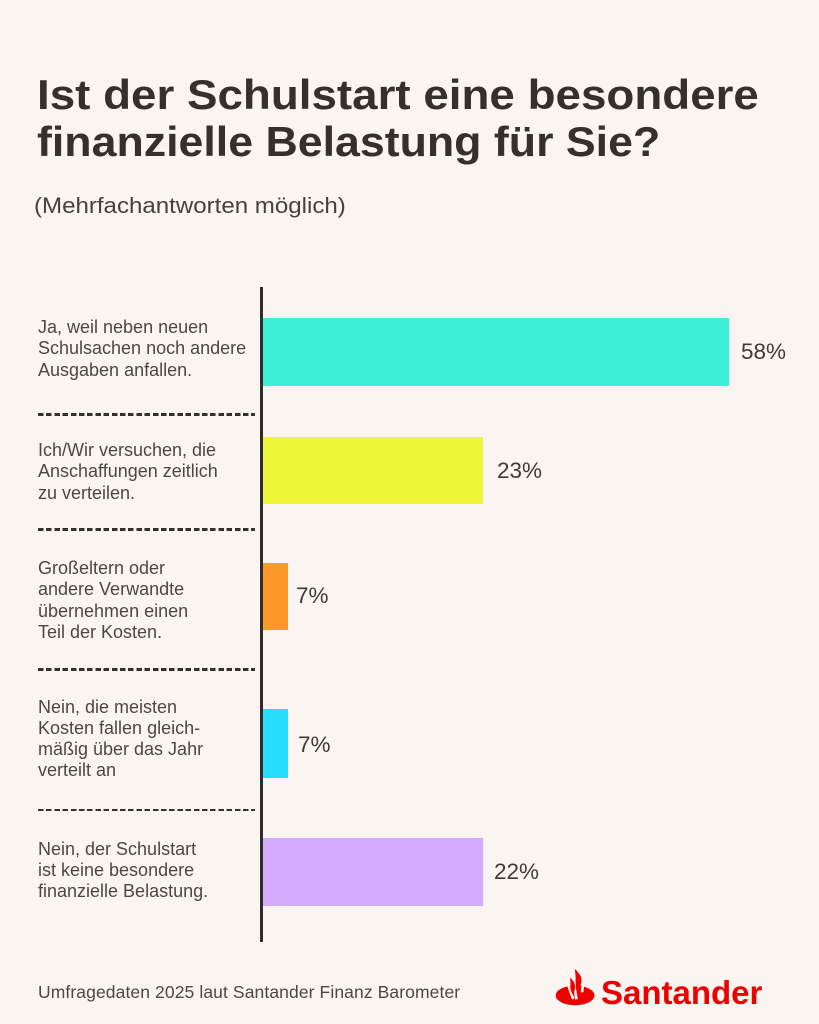  Describe the element at coordinates (682, 992) in the screenshot. I see `svg-text: Santander` at that location.